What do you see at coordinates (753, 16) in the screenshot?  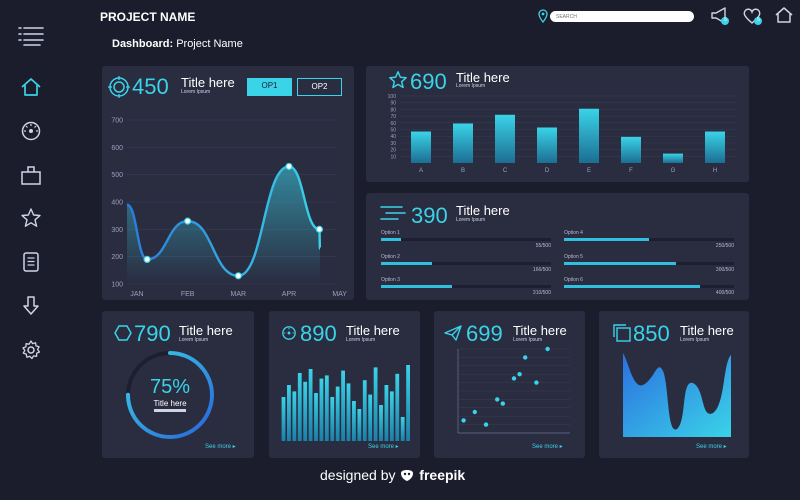 I see `heart-icon: 5` at bounding box center [753, 16].